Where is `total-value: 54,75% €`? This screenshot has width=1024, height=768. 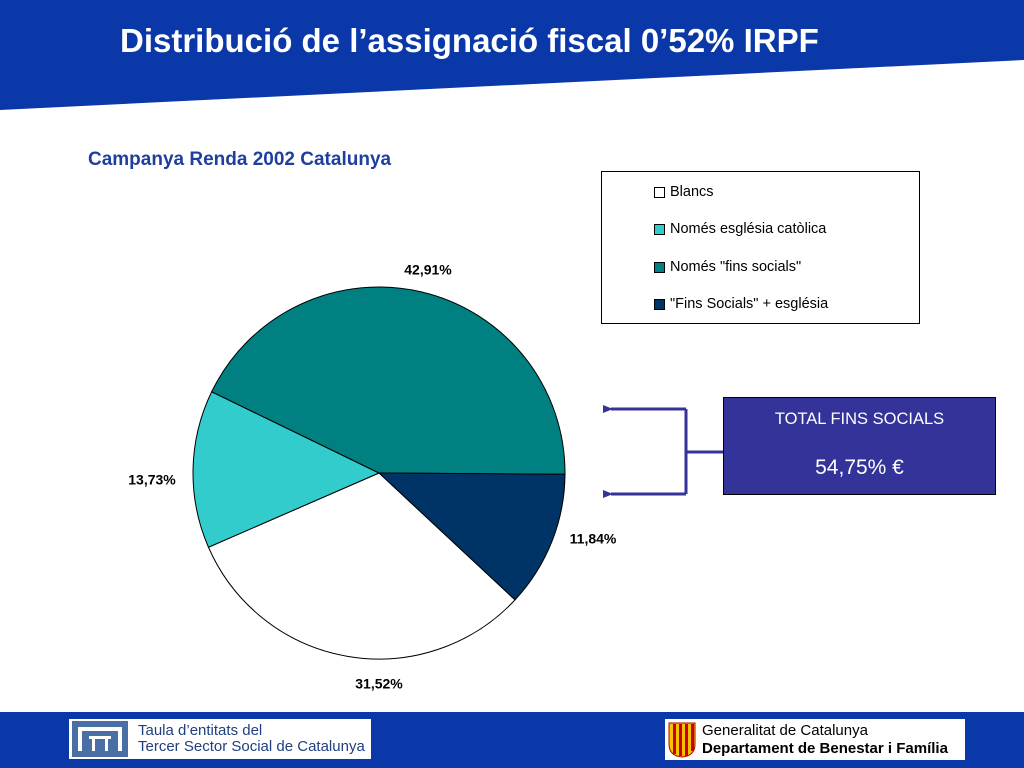 total-value: 54,75% € is located at coordinates (859, 467).